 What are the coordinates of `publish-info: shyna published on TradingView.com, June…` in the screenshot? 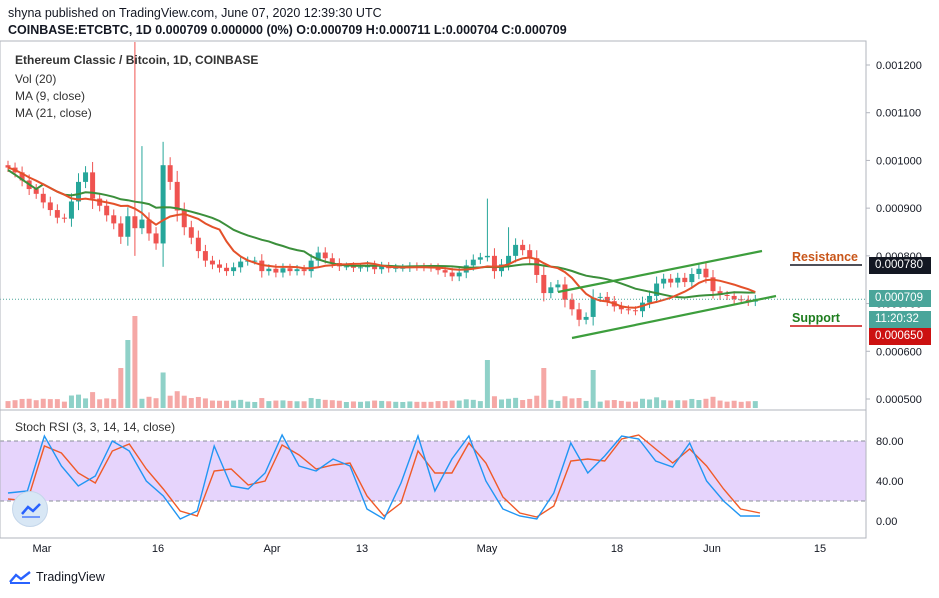 It's located at (195, 13).